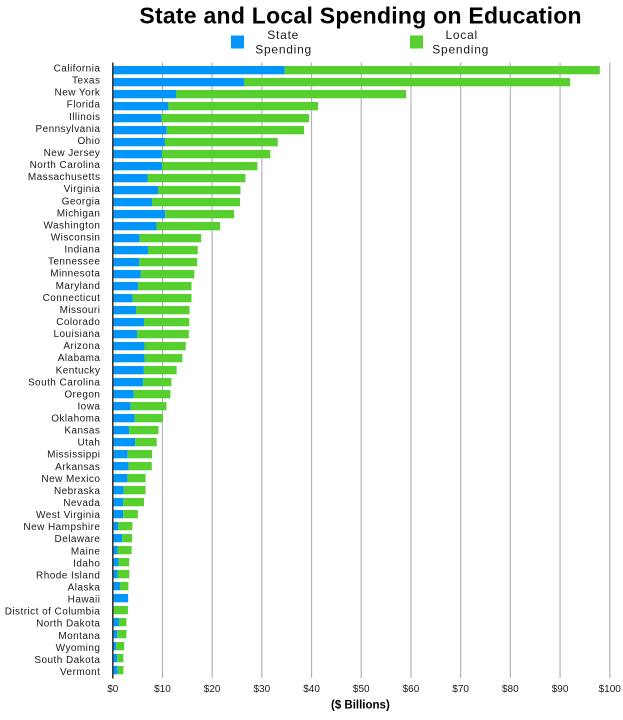 This screenshot has height=720, width=623. What do you see at coordinates (75, 419) in the screenshot?
I see `svg-text: Oklahoma` at bounding box center [75, 419].